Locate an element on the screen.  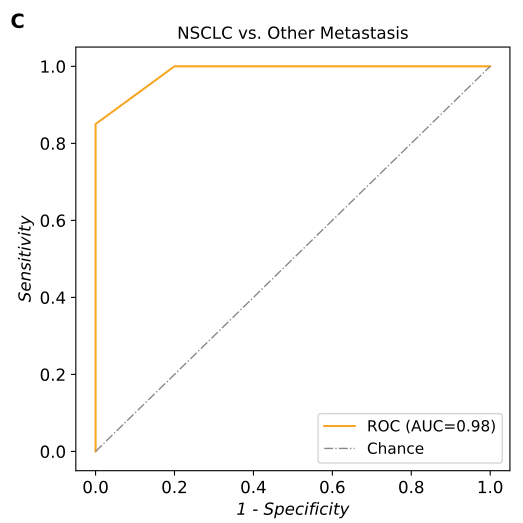
y-tick-label: 1.0 is located at coordinates (53, 66).